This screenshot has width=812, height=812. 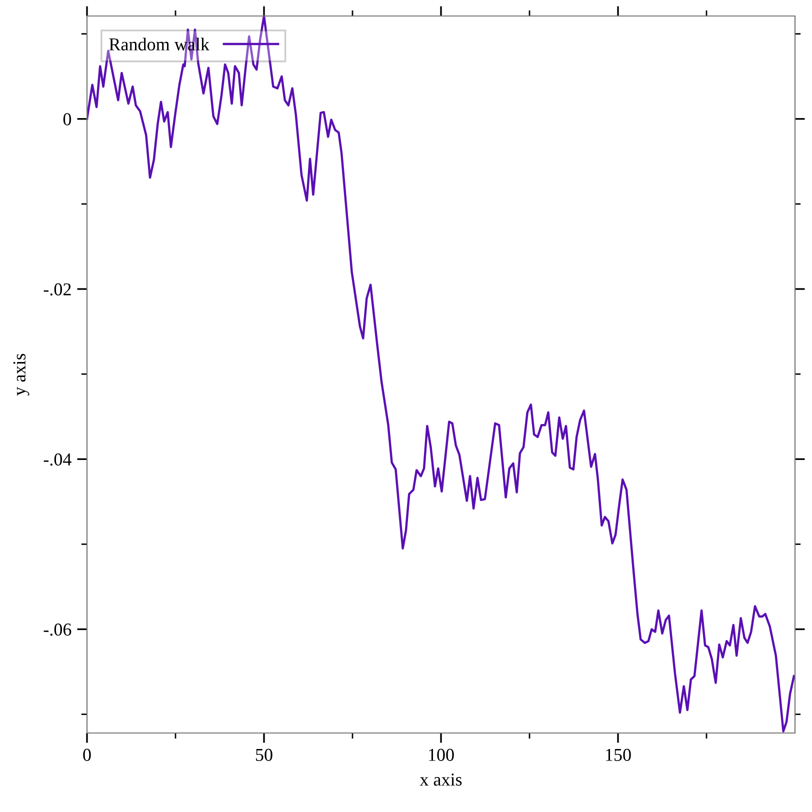 I want to click on x-tick-label: 100, so click(x=441, y=754).